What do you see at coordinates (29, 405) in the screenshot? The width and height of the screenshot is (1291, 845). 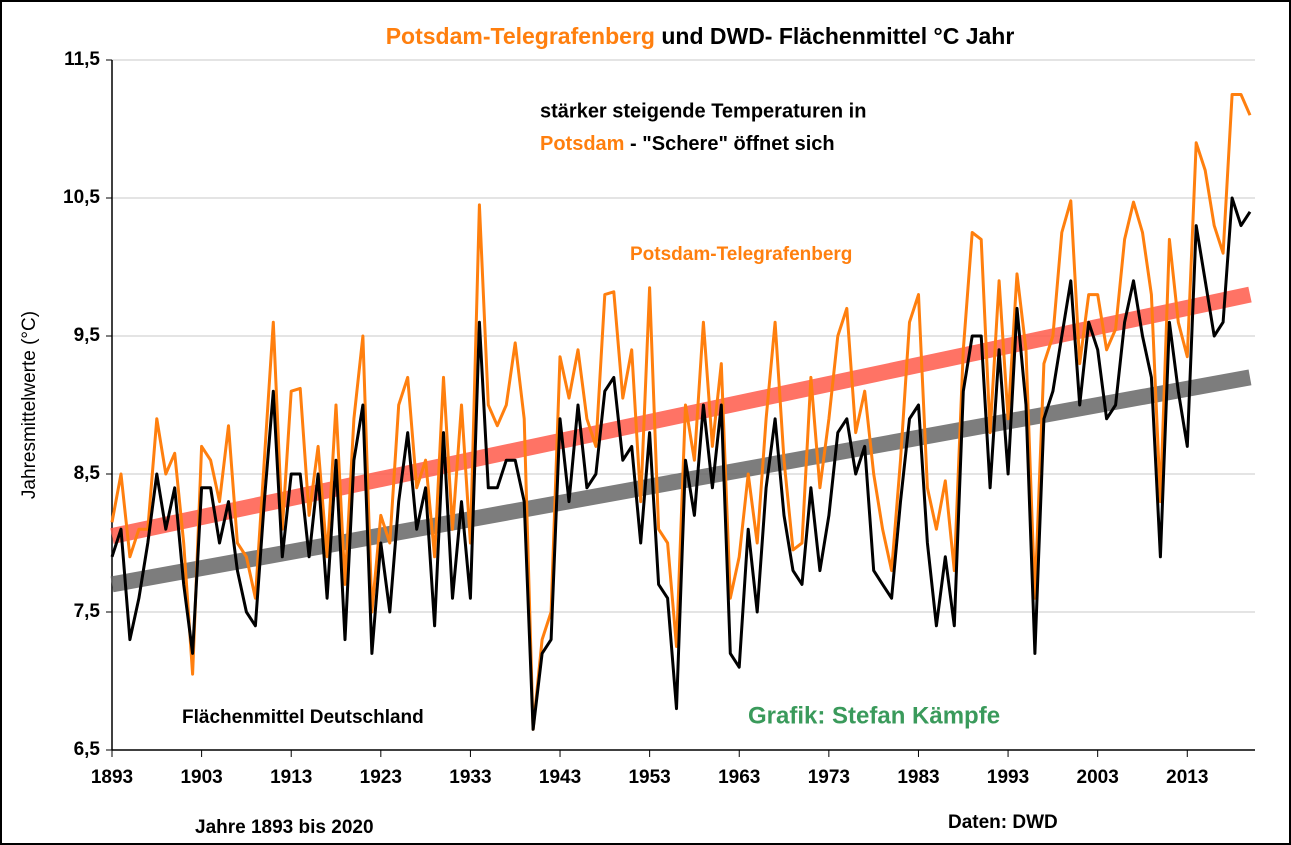 I see `y-axis-label: Jahresmittelwerte (°C)` at bounding box center [29, 405].